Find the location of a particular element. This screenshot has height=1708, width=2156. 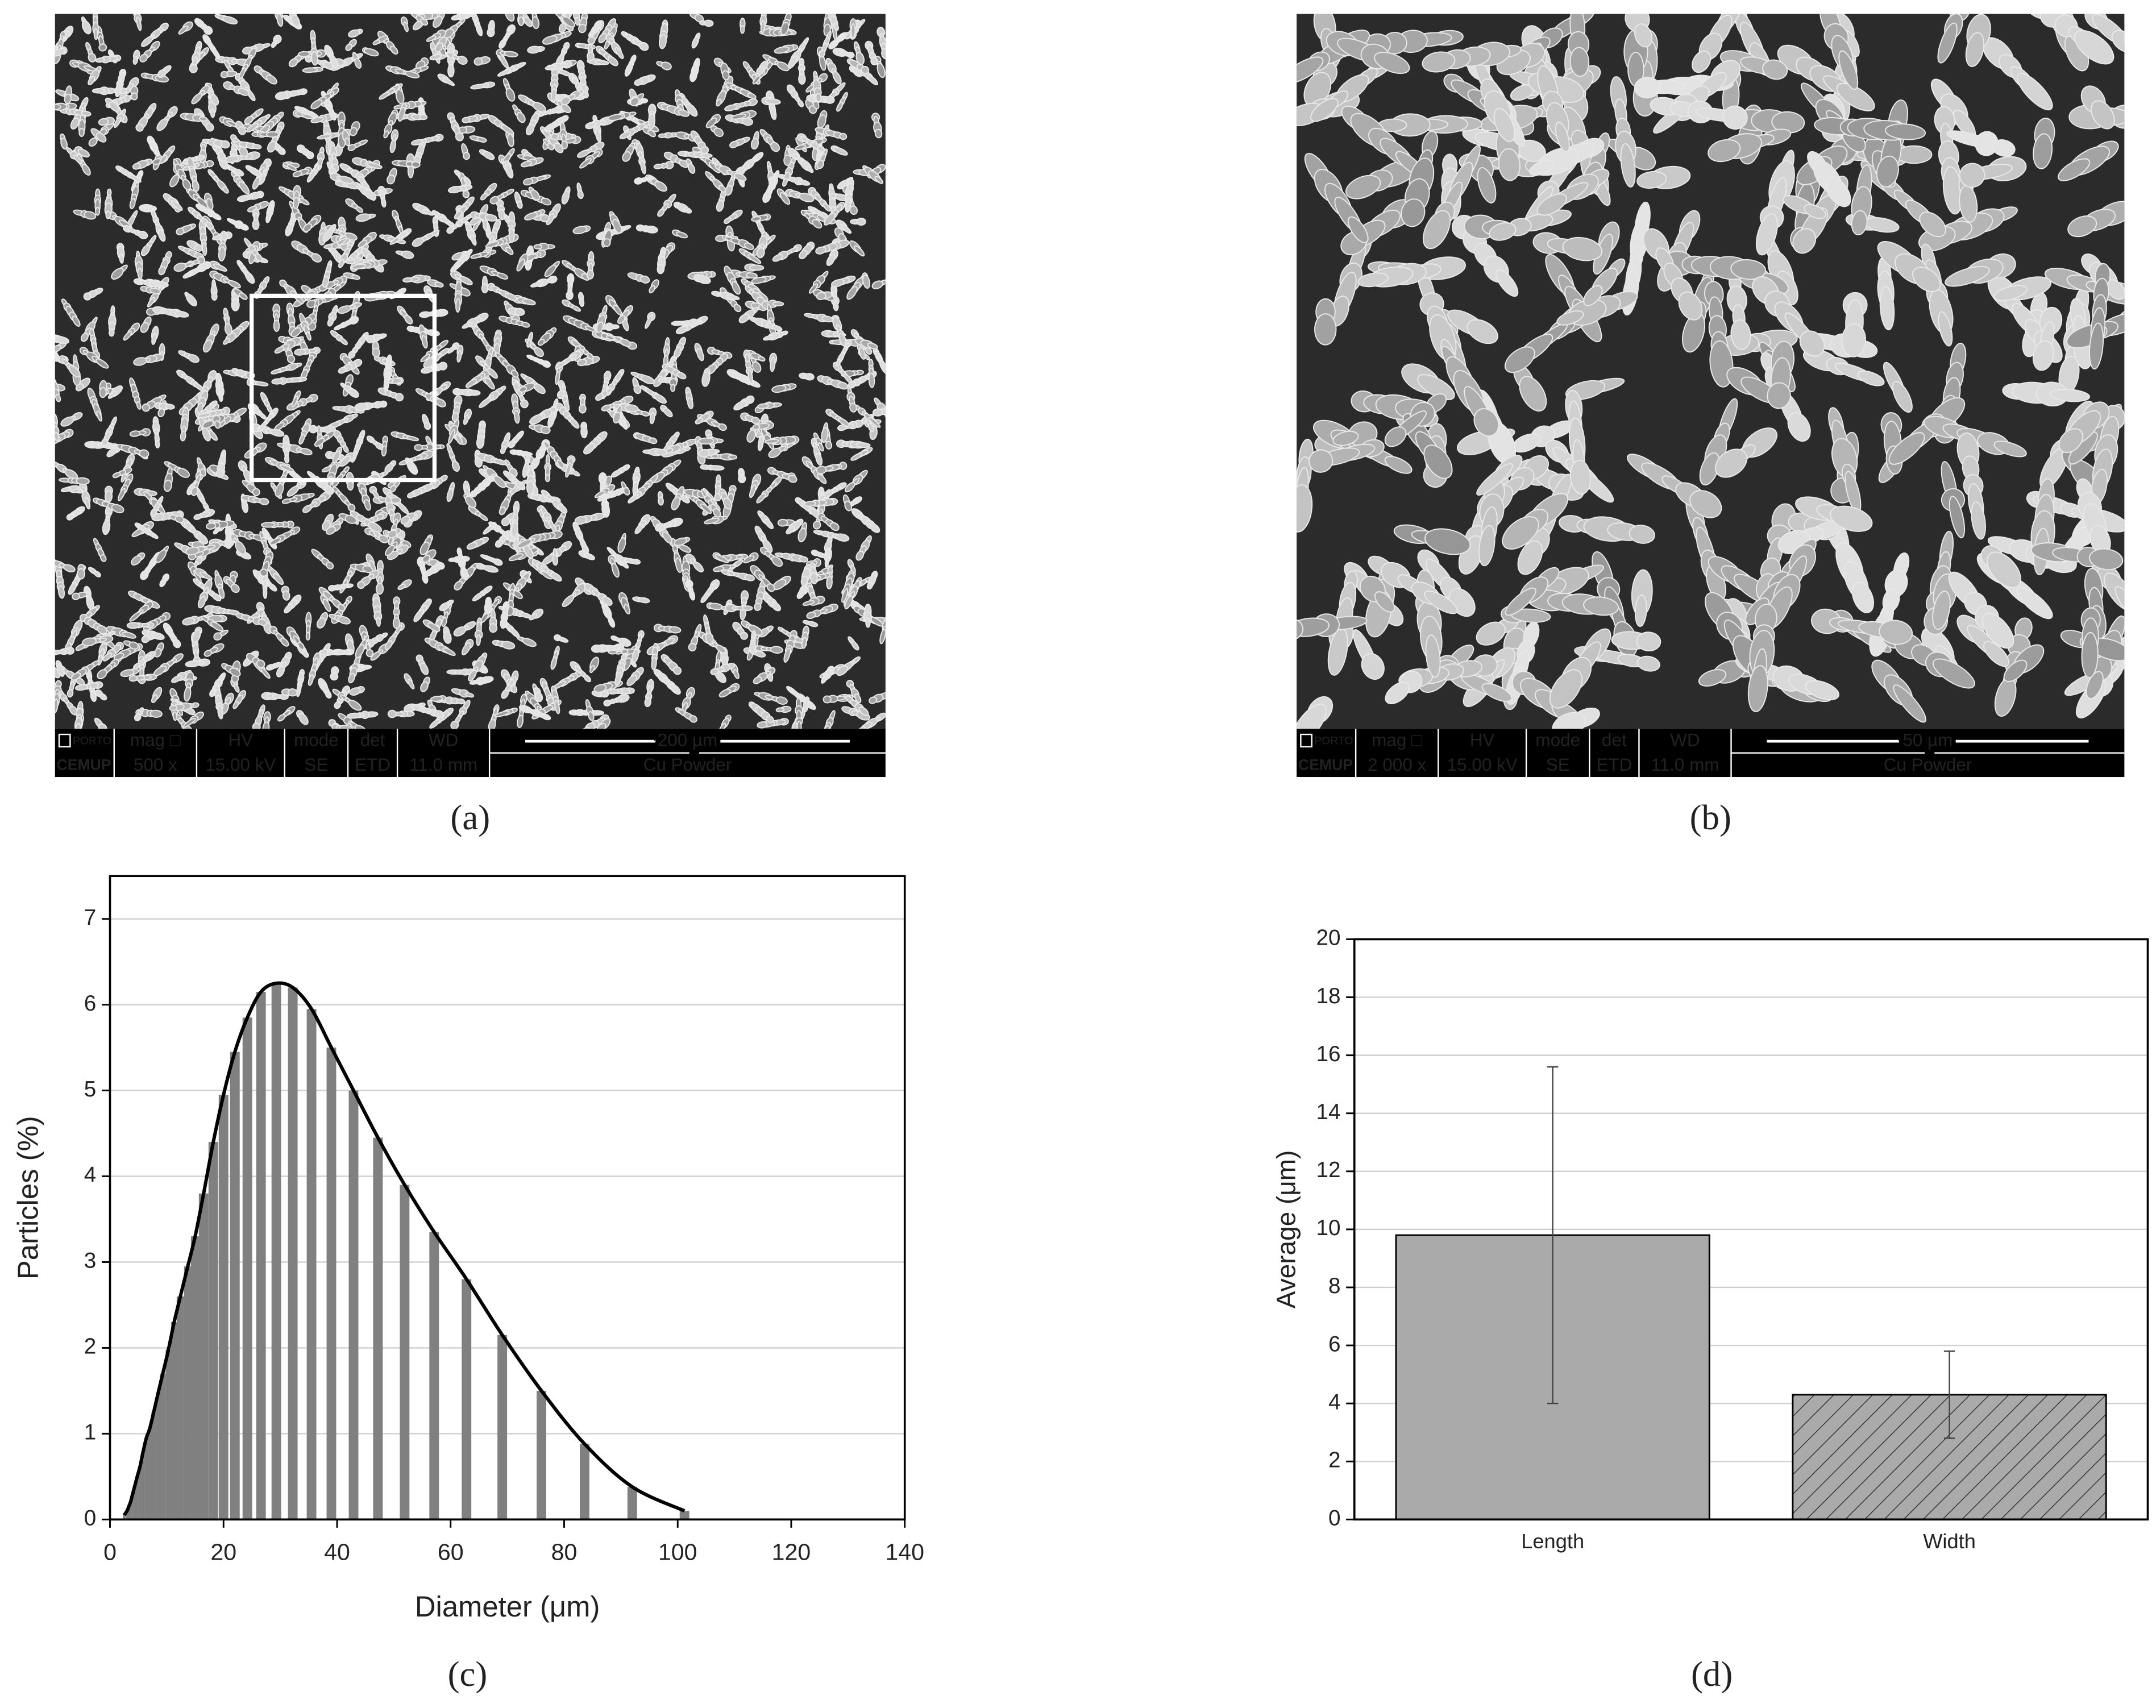

info-value: SE is located at coordinates (316, 765).